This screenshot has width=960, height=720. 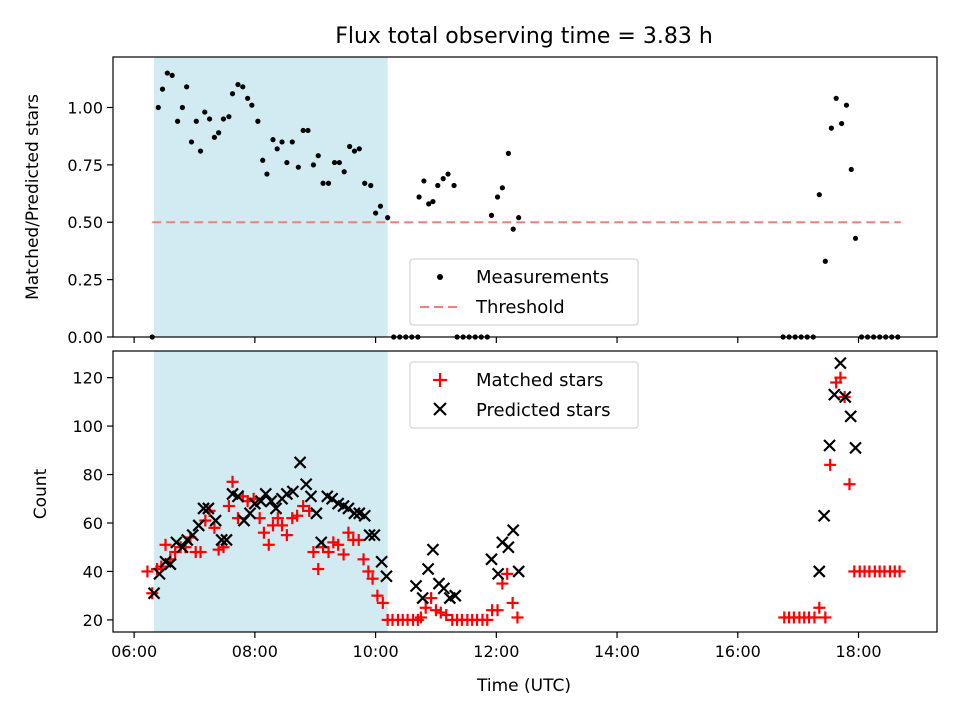 What do you see at coordinates (85, 222) in the screenshot?
I see `top-y-tick-label: 0.50` at bounding box center [85, 222].